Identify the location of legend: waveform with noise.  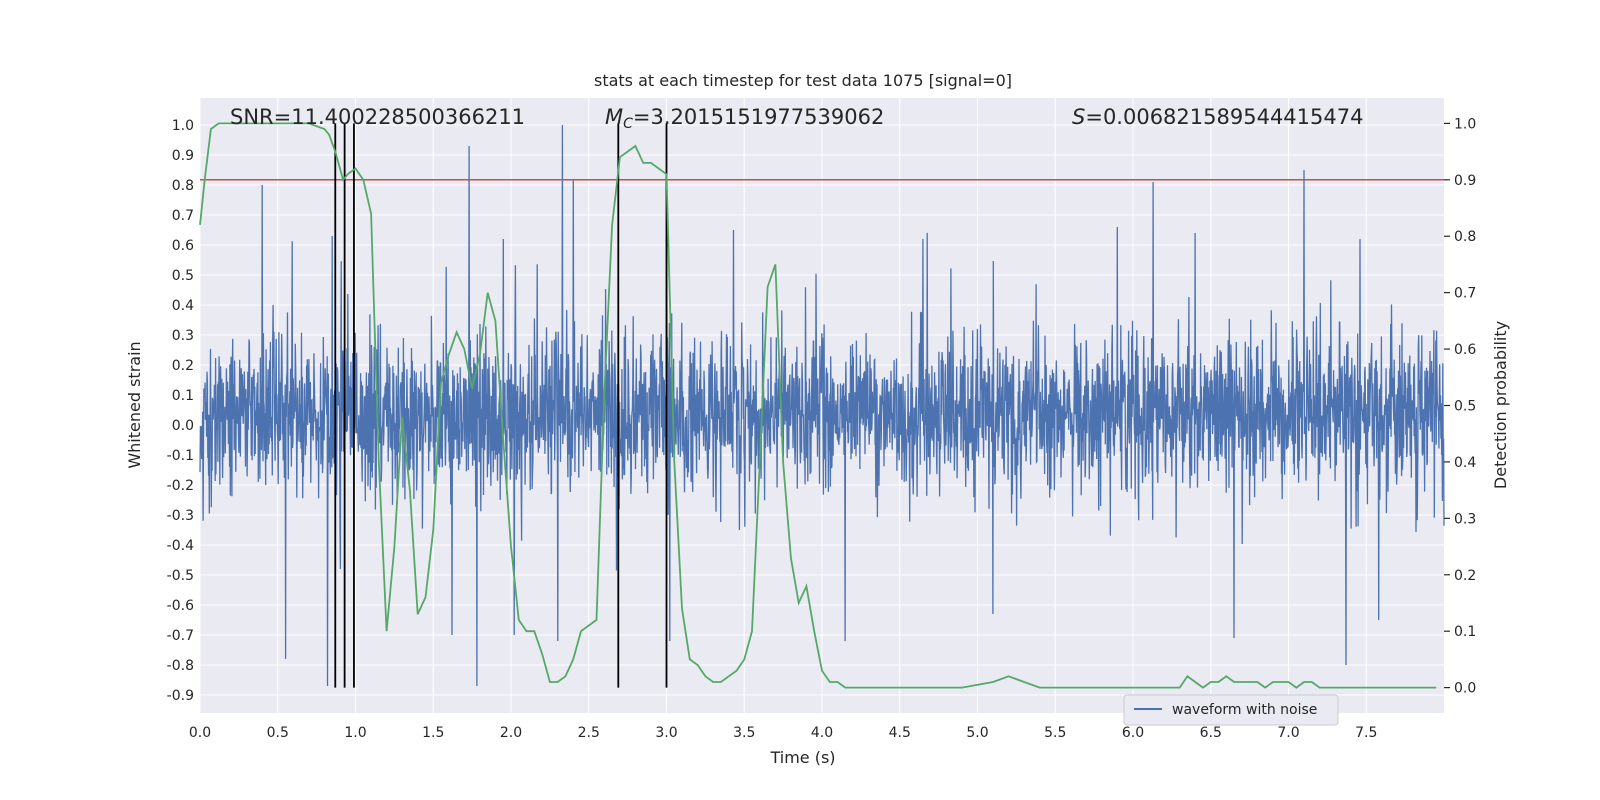
(1231, 710).